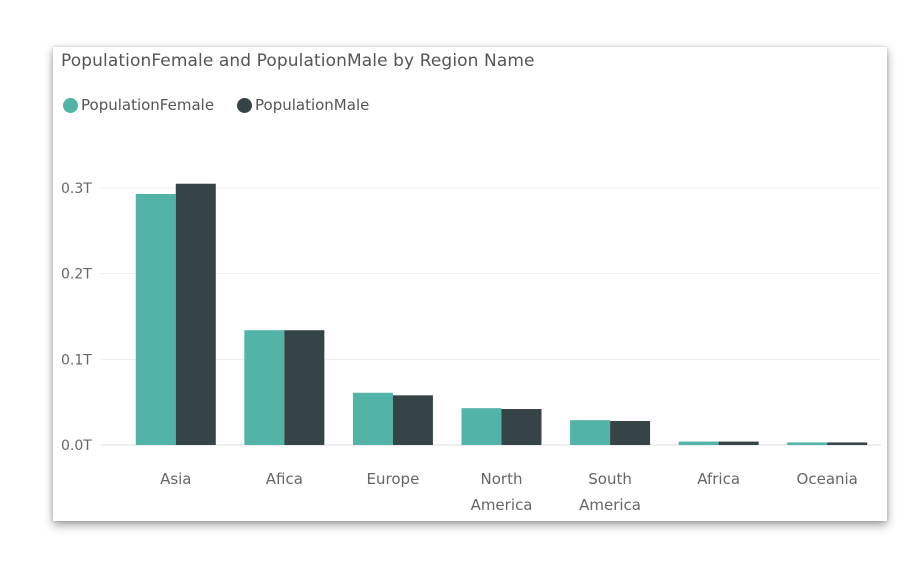  Describe the element at coordinates (718, 479) in the screenshot. I see `x-category-label: Africa` at that location.